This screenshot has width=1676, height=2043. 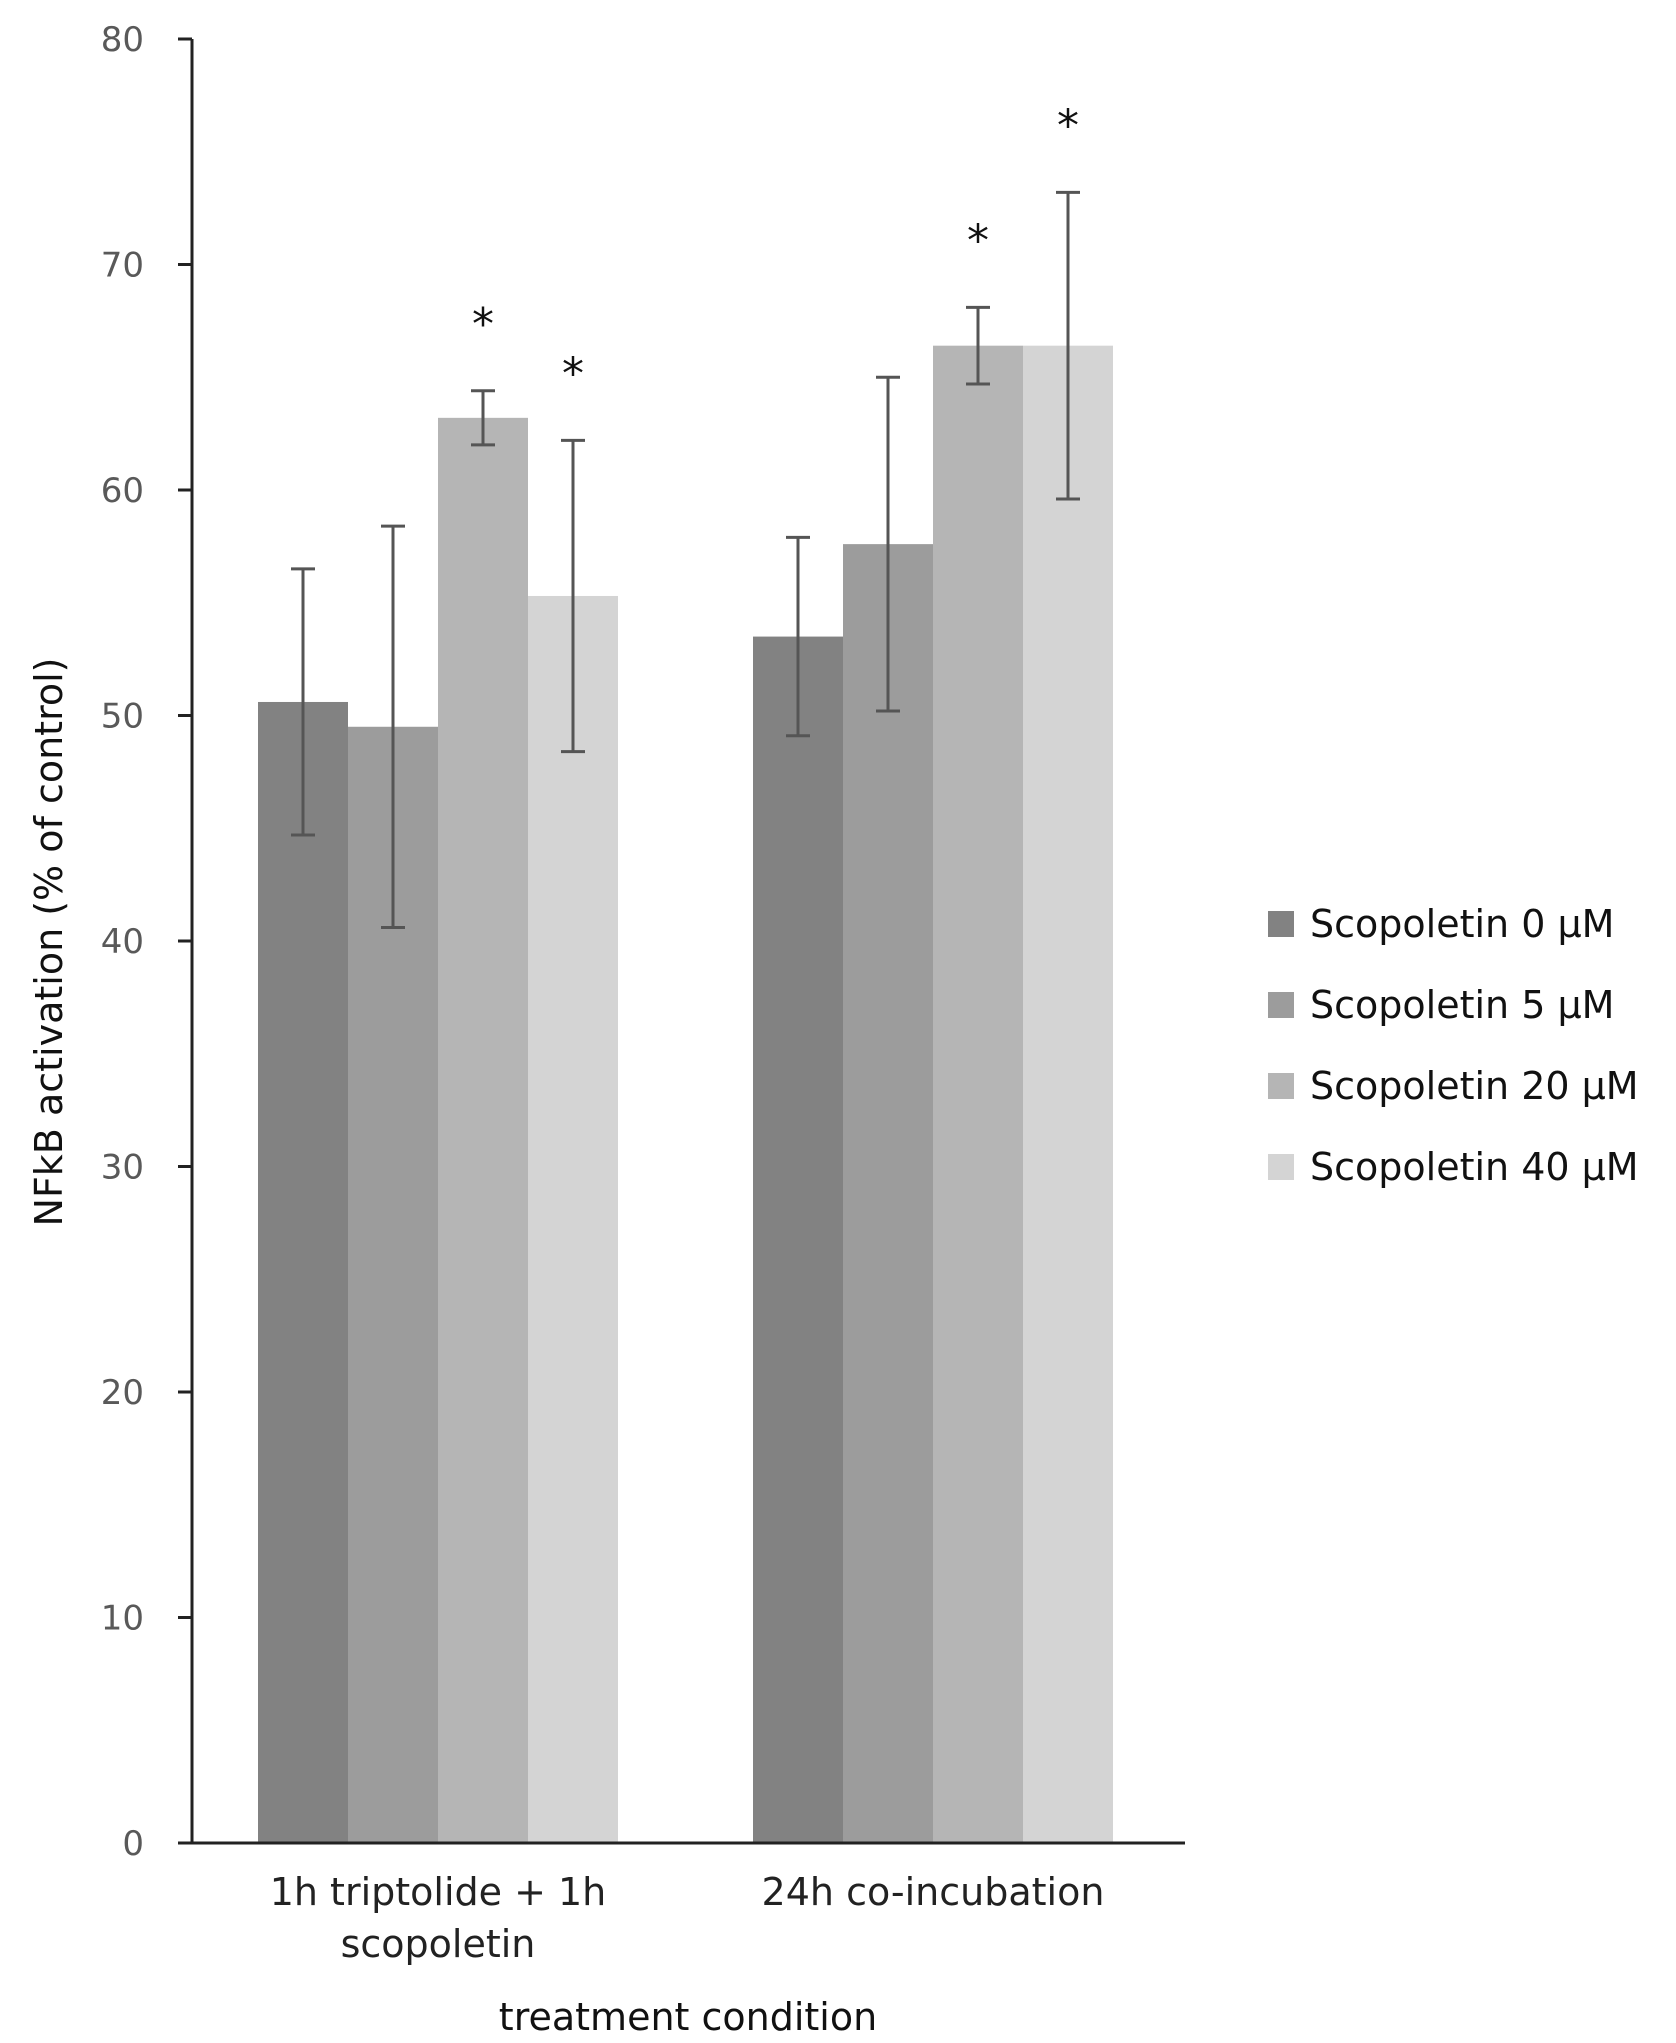 I want to click on legend-label: Scopoletin 20 µM, so click(x=1474, y=1086).